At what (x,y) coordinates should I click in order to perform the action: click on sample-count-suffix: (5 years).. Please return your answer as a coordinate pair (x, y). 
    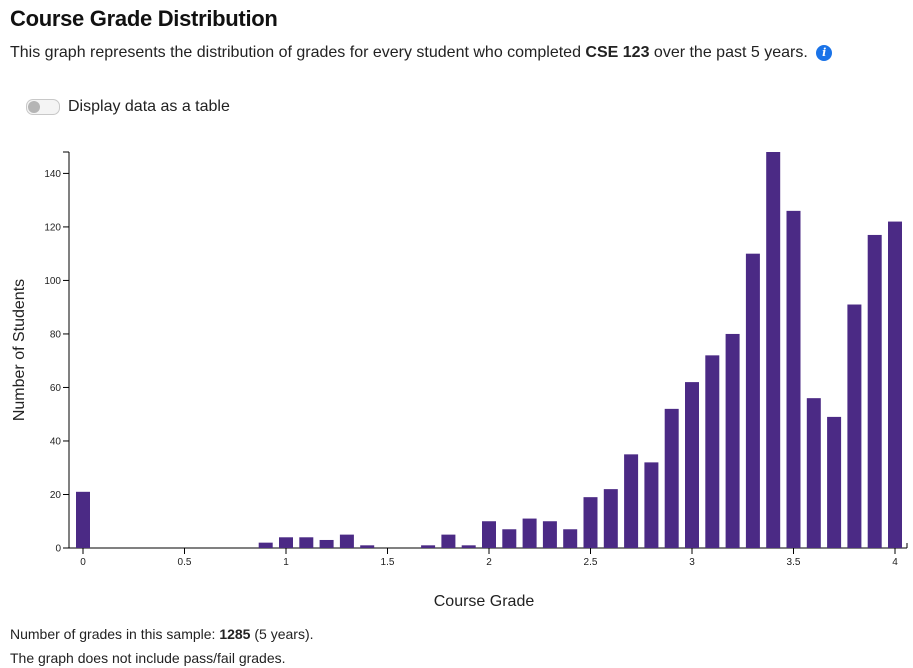
    Looking at the image, I should click on (282, 634).